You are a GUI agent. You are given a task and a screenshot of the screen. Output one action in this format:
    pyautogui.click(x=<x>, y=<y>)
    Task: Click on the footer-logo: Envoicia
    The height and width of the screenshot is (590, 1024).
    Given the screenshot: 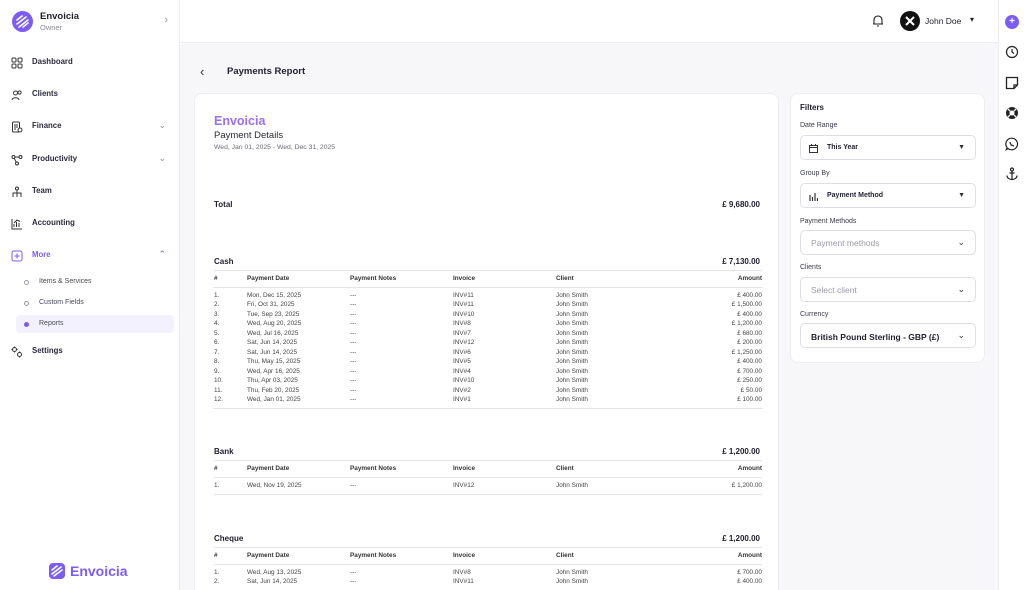 What is the action you would take?
    pyautogui.click(x=94, y=572)
    